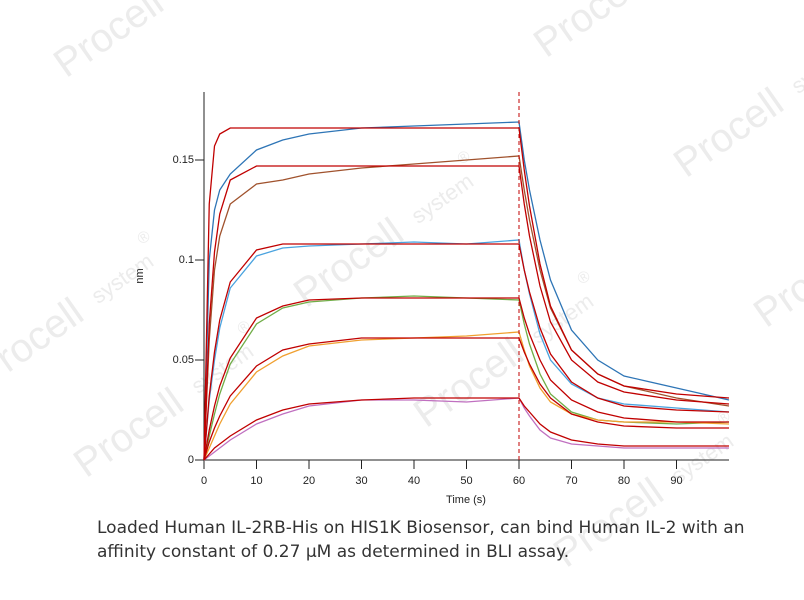 The width and height of the screenshot is (804, 600). Describe the element at coordinates (186, 260) in the screenshot. I see `y-tick-label: 0.1` at that location.